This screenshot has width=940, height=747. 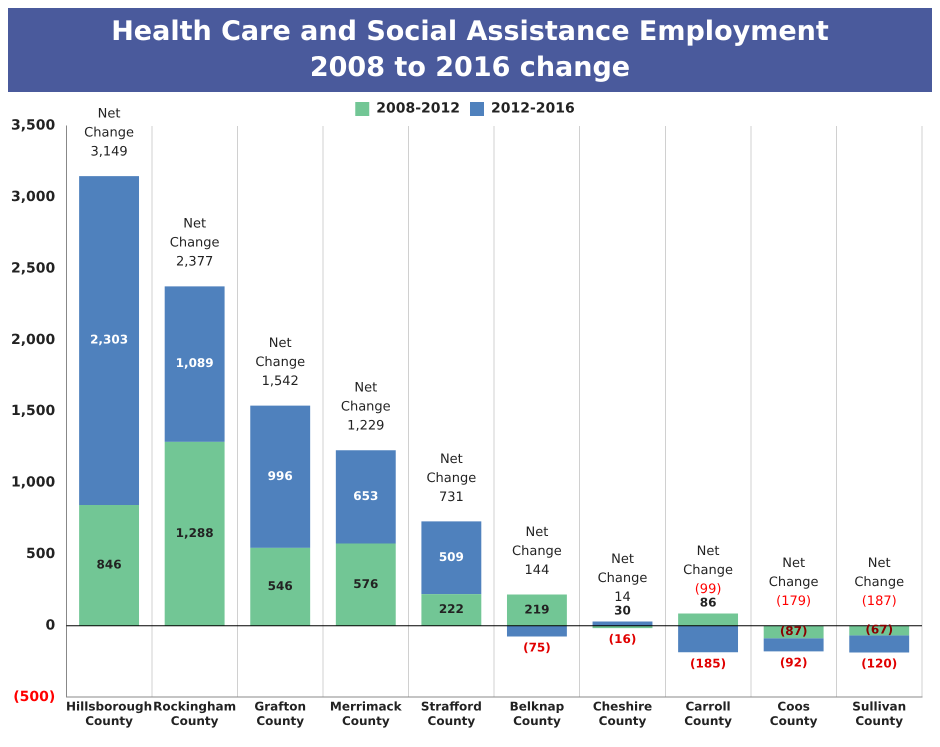 I want to click on y-tick-label: (500), so click(x=34, y=696).